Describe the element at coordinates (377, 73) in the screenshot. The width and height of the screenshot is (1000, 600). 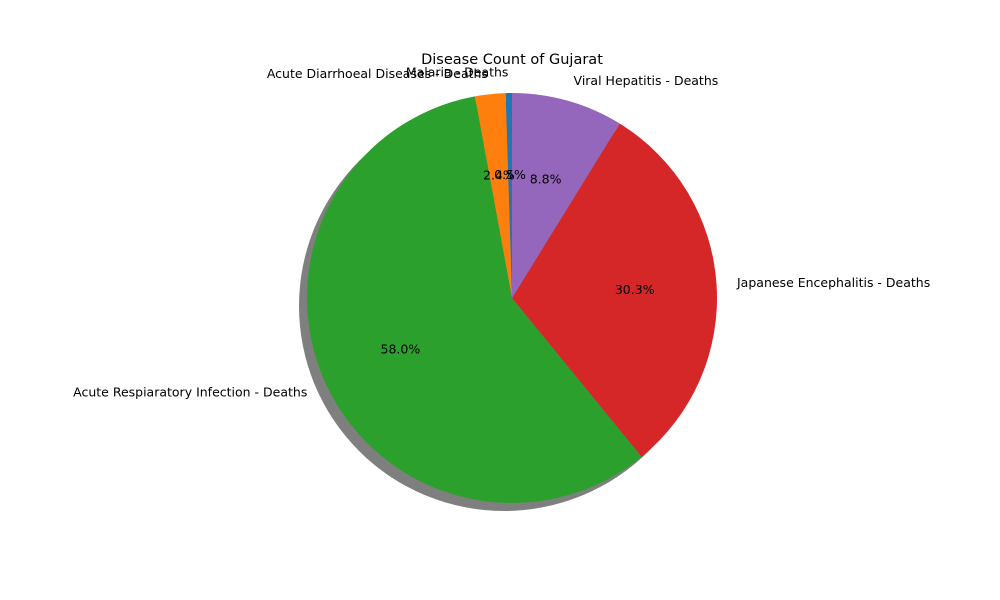
I see `slice-label: Acute Diarrhoeal Diseases - Deaths` at that location.